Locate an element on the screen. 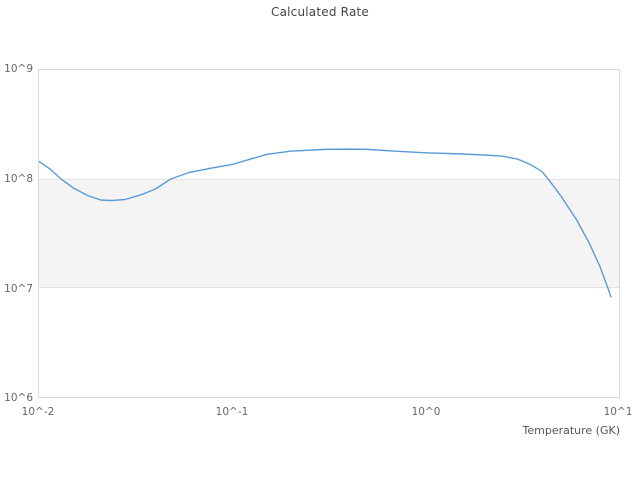  x-axis-title: Temperature (GK) is located at coordinates (571, 430).